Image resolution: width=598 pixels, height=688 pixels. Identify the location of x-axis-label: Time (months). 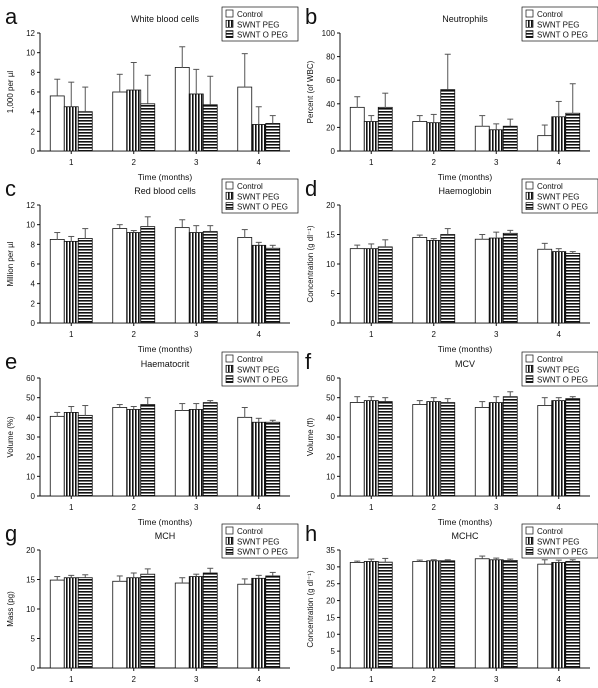
(465, 177).